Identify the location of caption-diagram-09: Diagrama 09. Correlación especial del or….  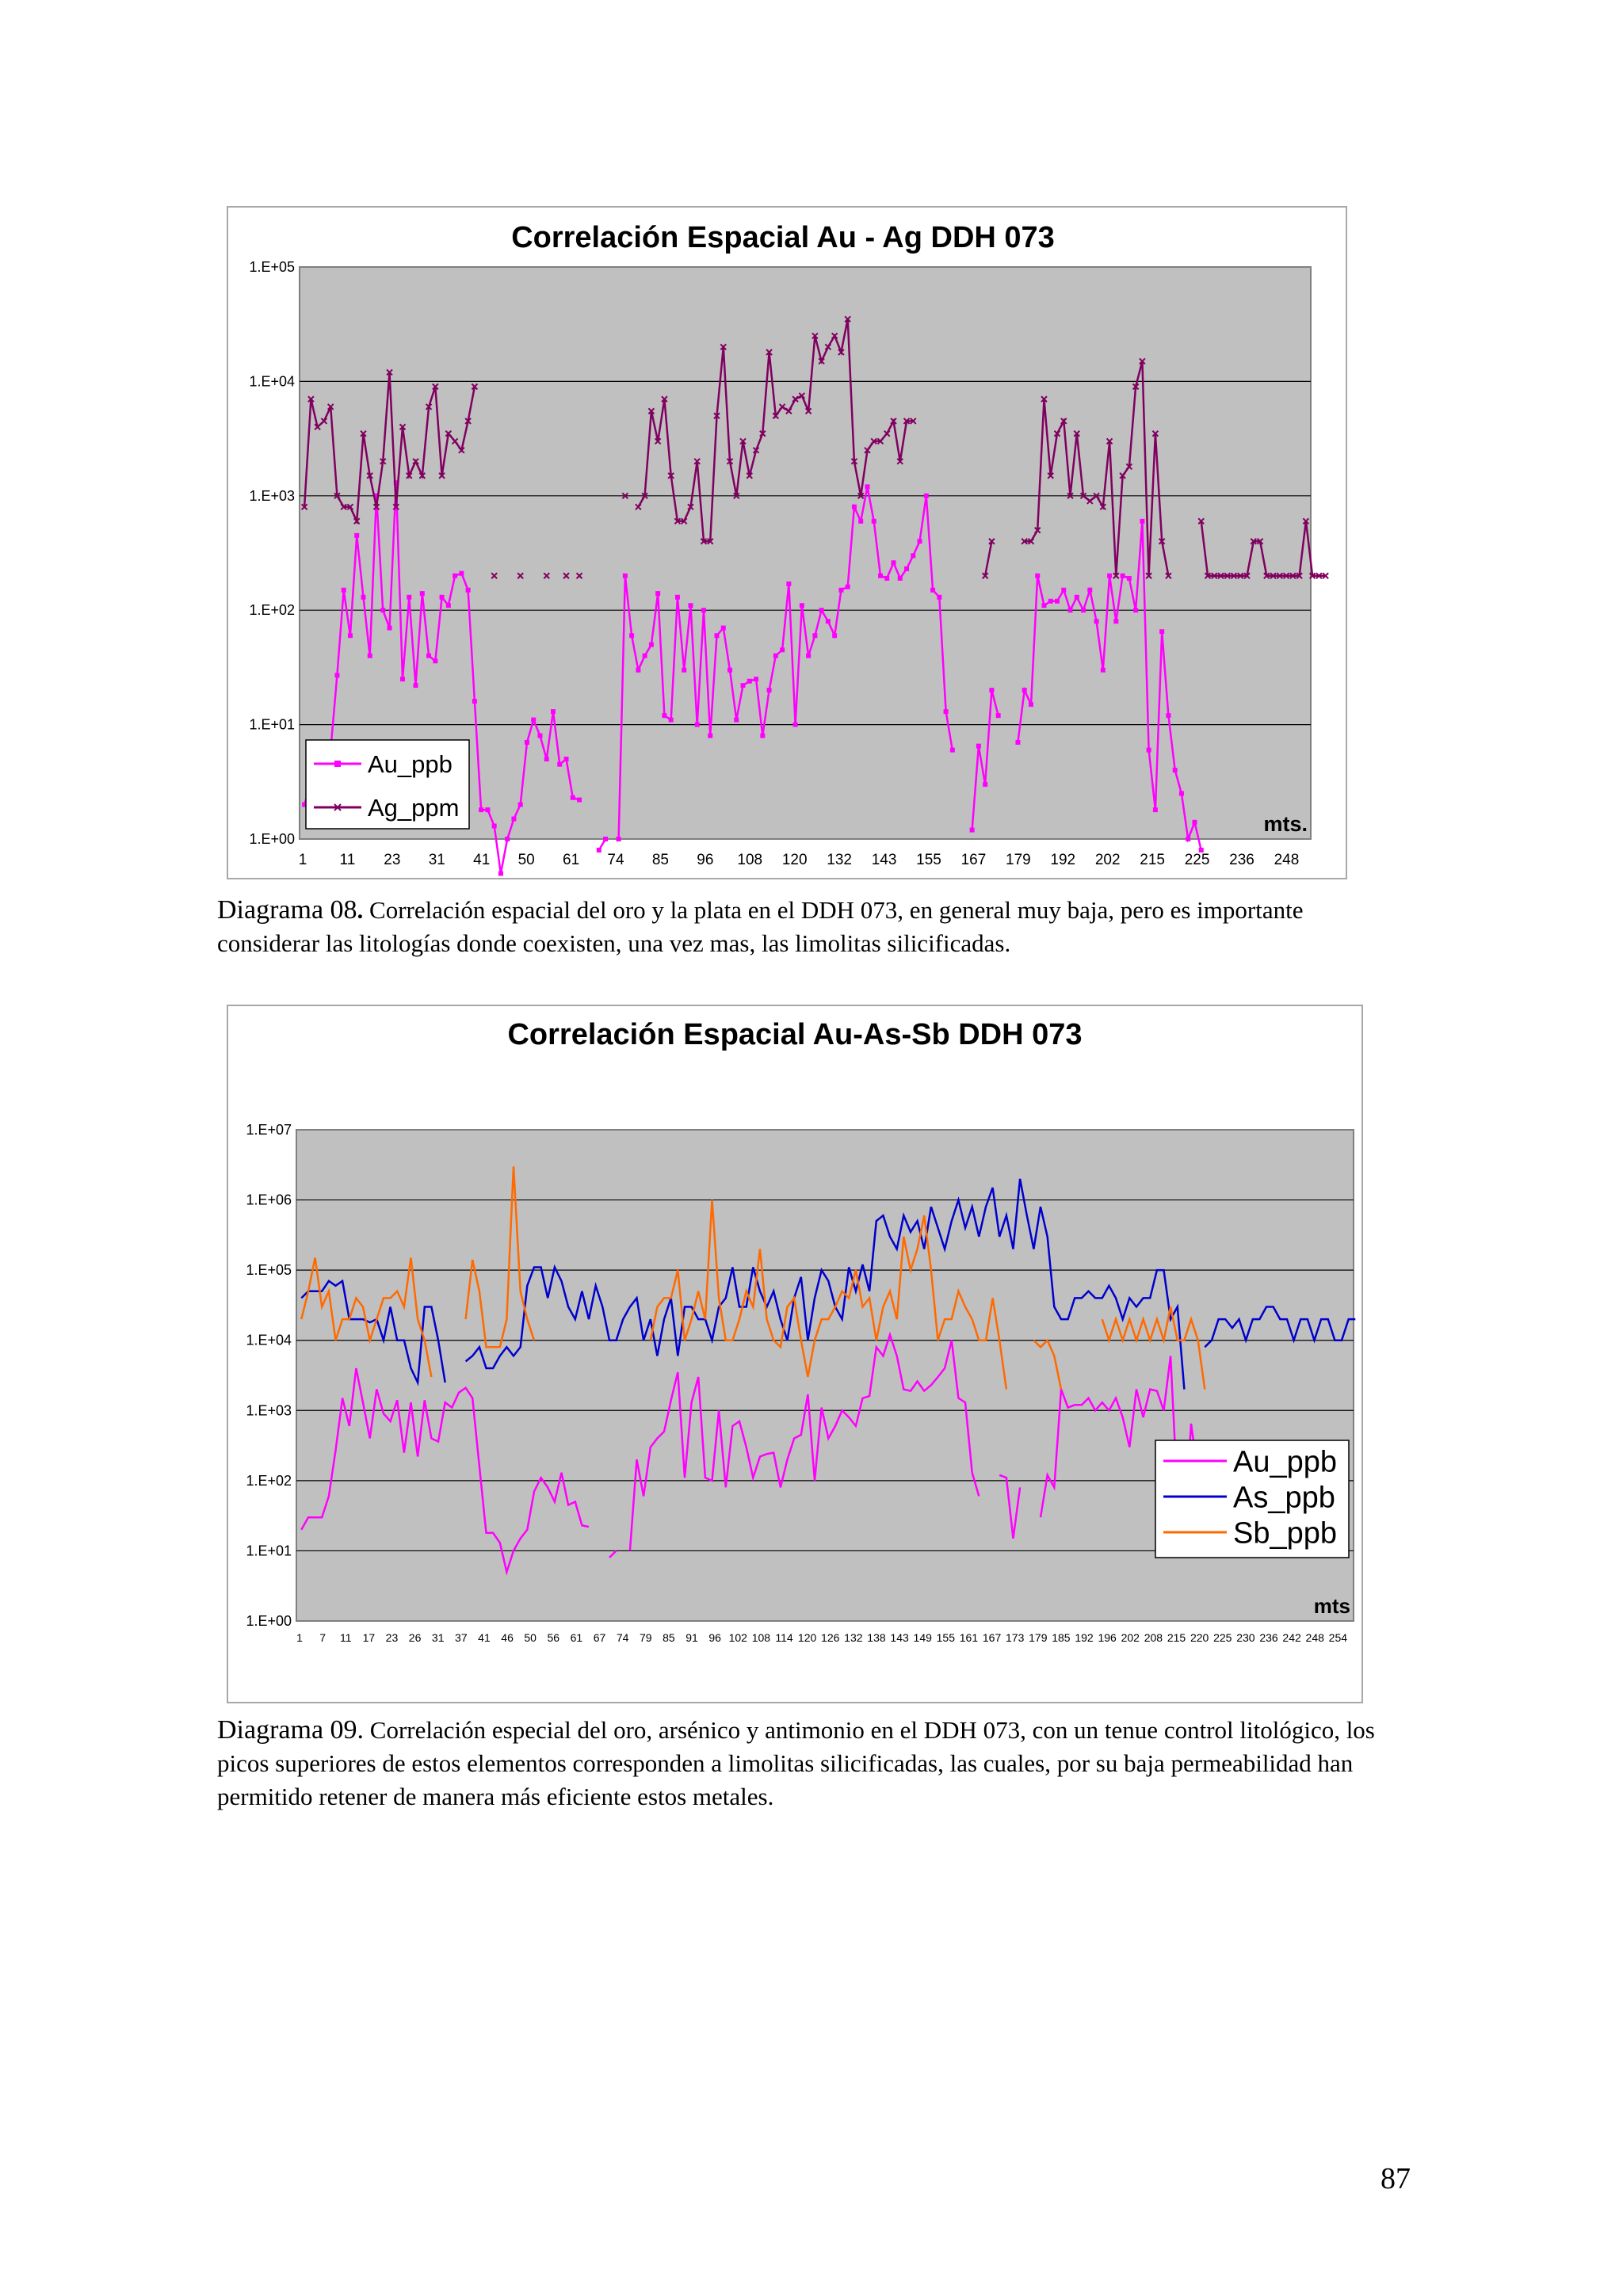
(811, 1764).